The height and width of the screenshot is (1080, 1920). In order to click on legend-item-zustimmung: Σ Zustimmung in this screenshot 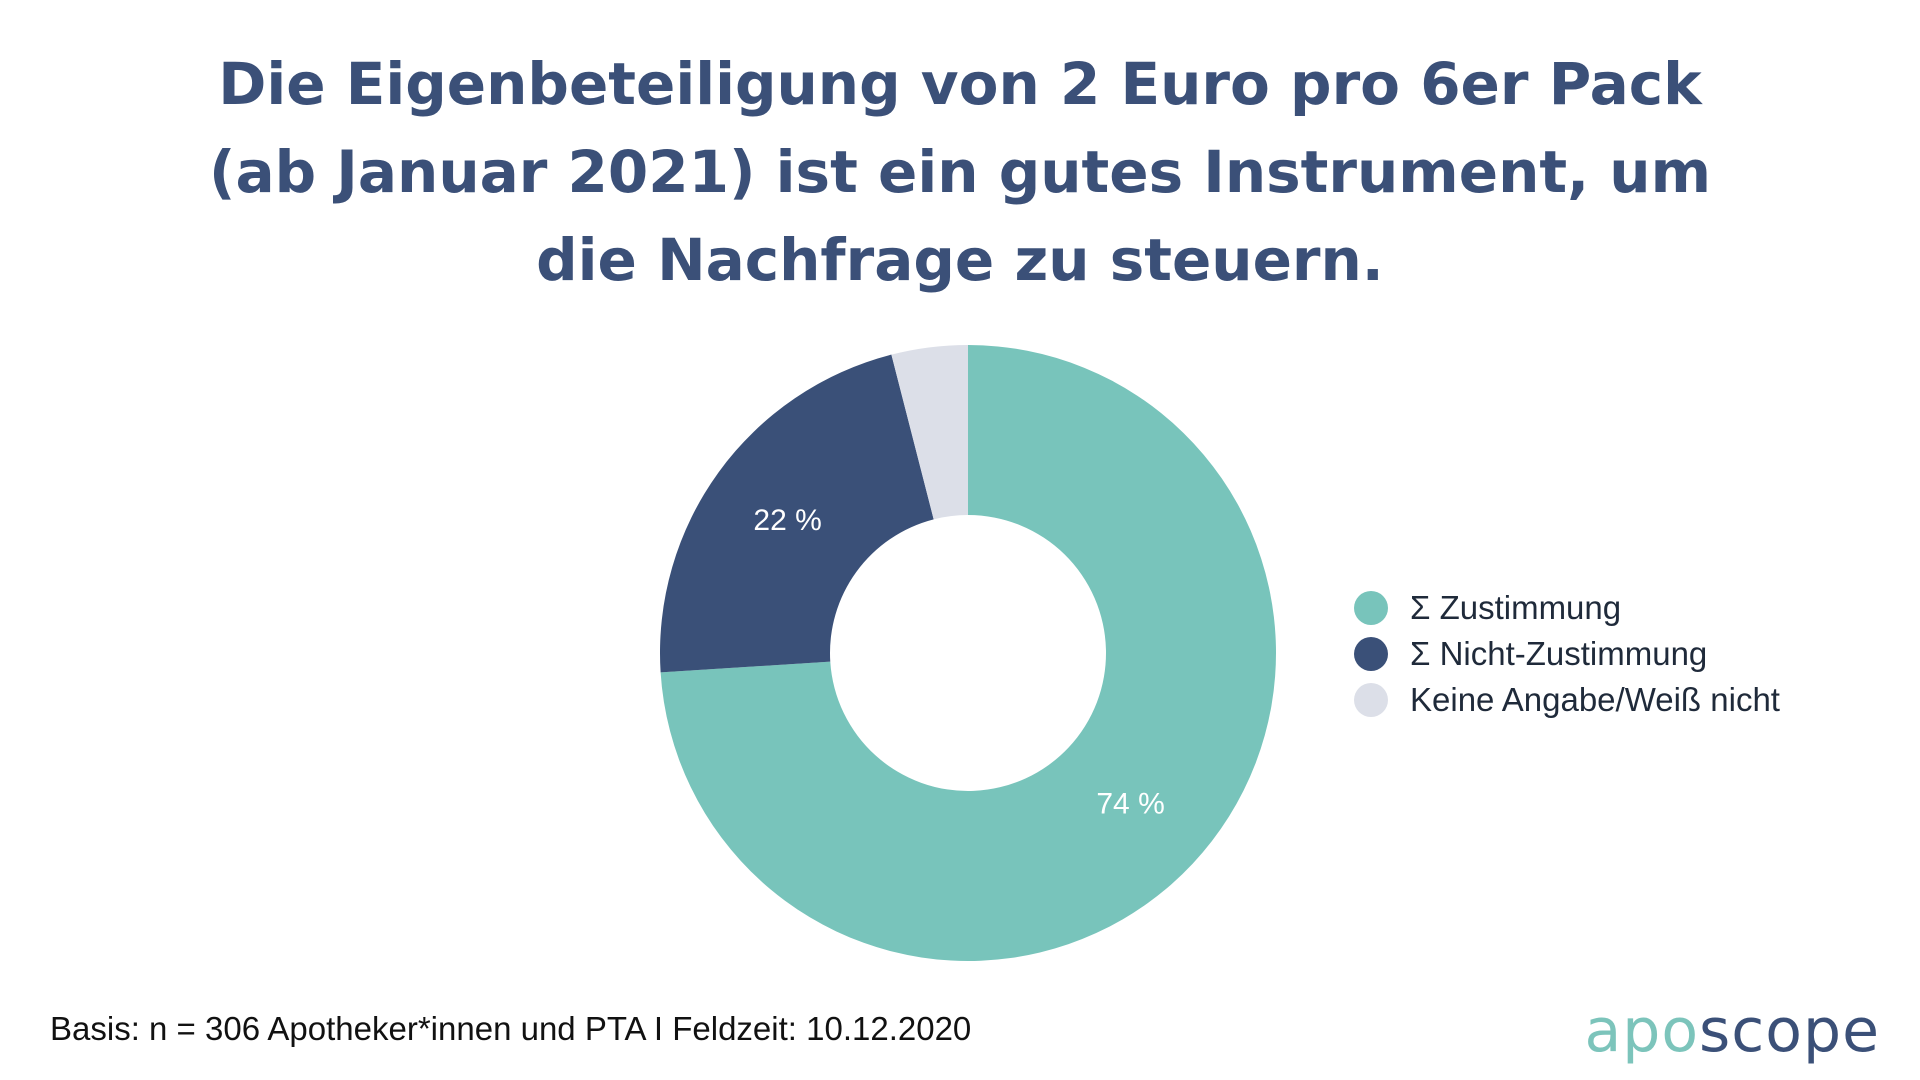, I will do `click(1567, 608)`.